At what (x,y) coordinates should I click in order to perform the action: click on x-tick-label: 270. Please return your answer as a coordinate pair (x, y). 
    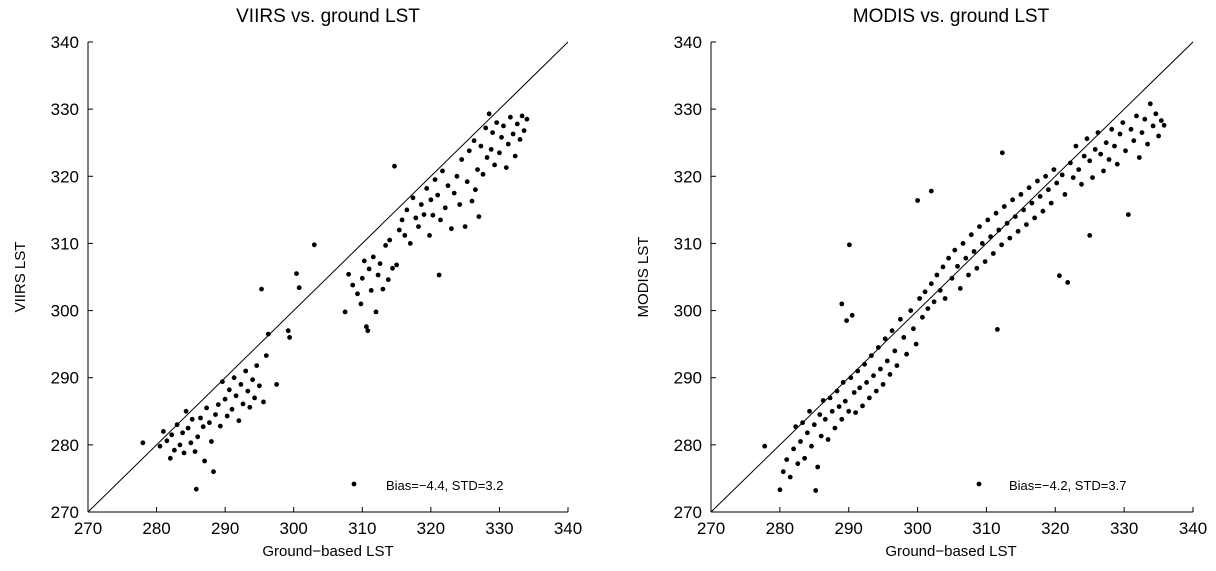
    Looking at the image, I should click on (711, 528).